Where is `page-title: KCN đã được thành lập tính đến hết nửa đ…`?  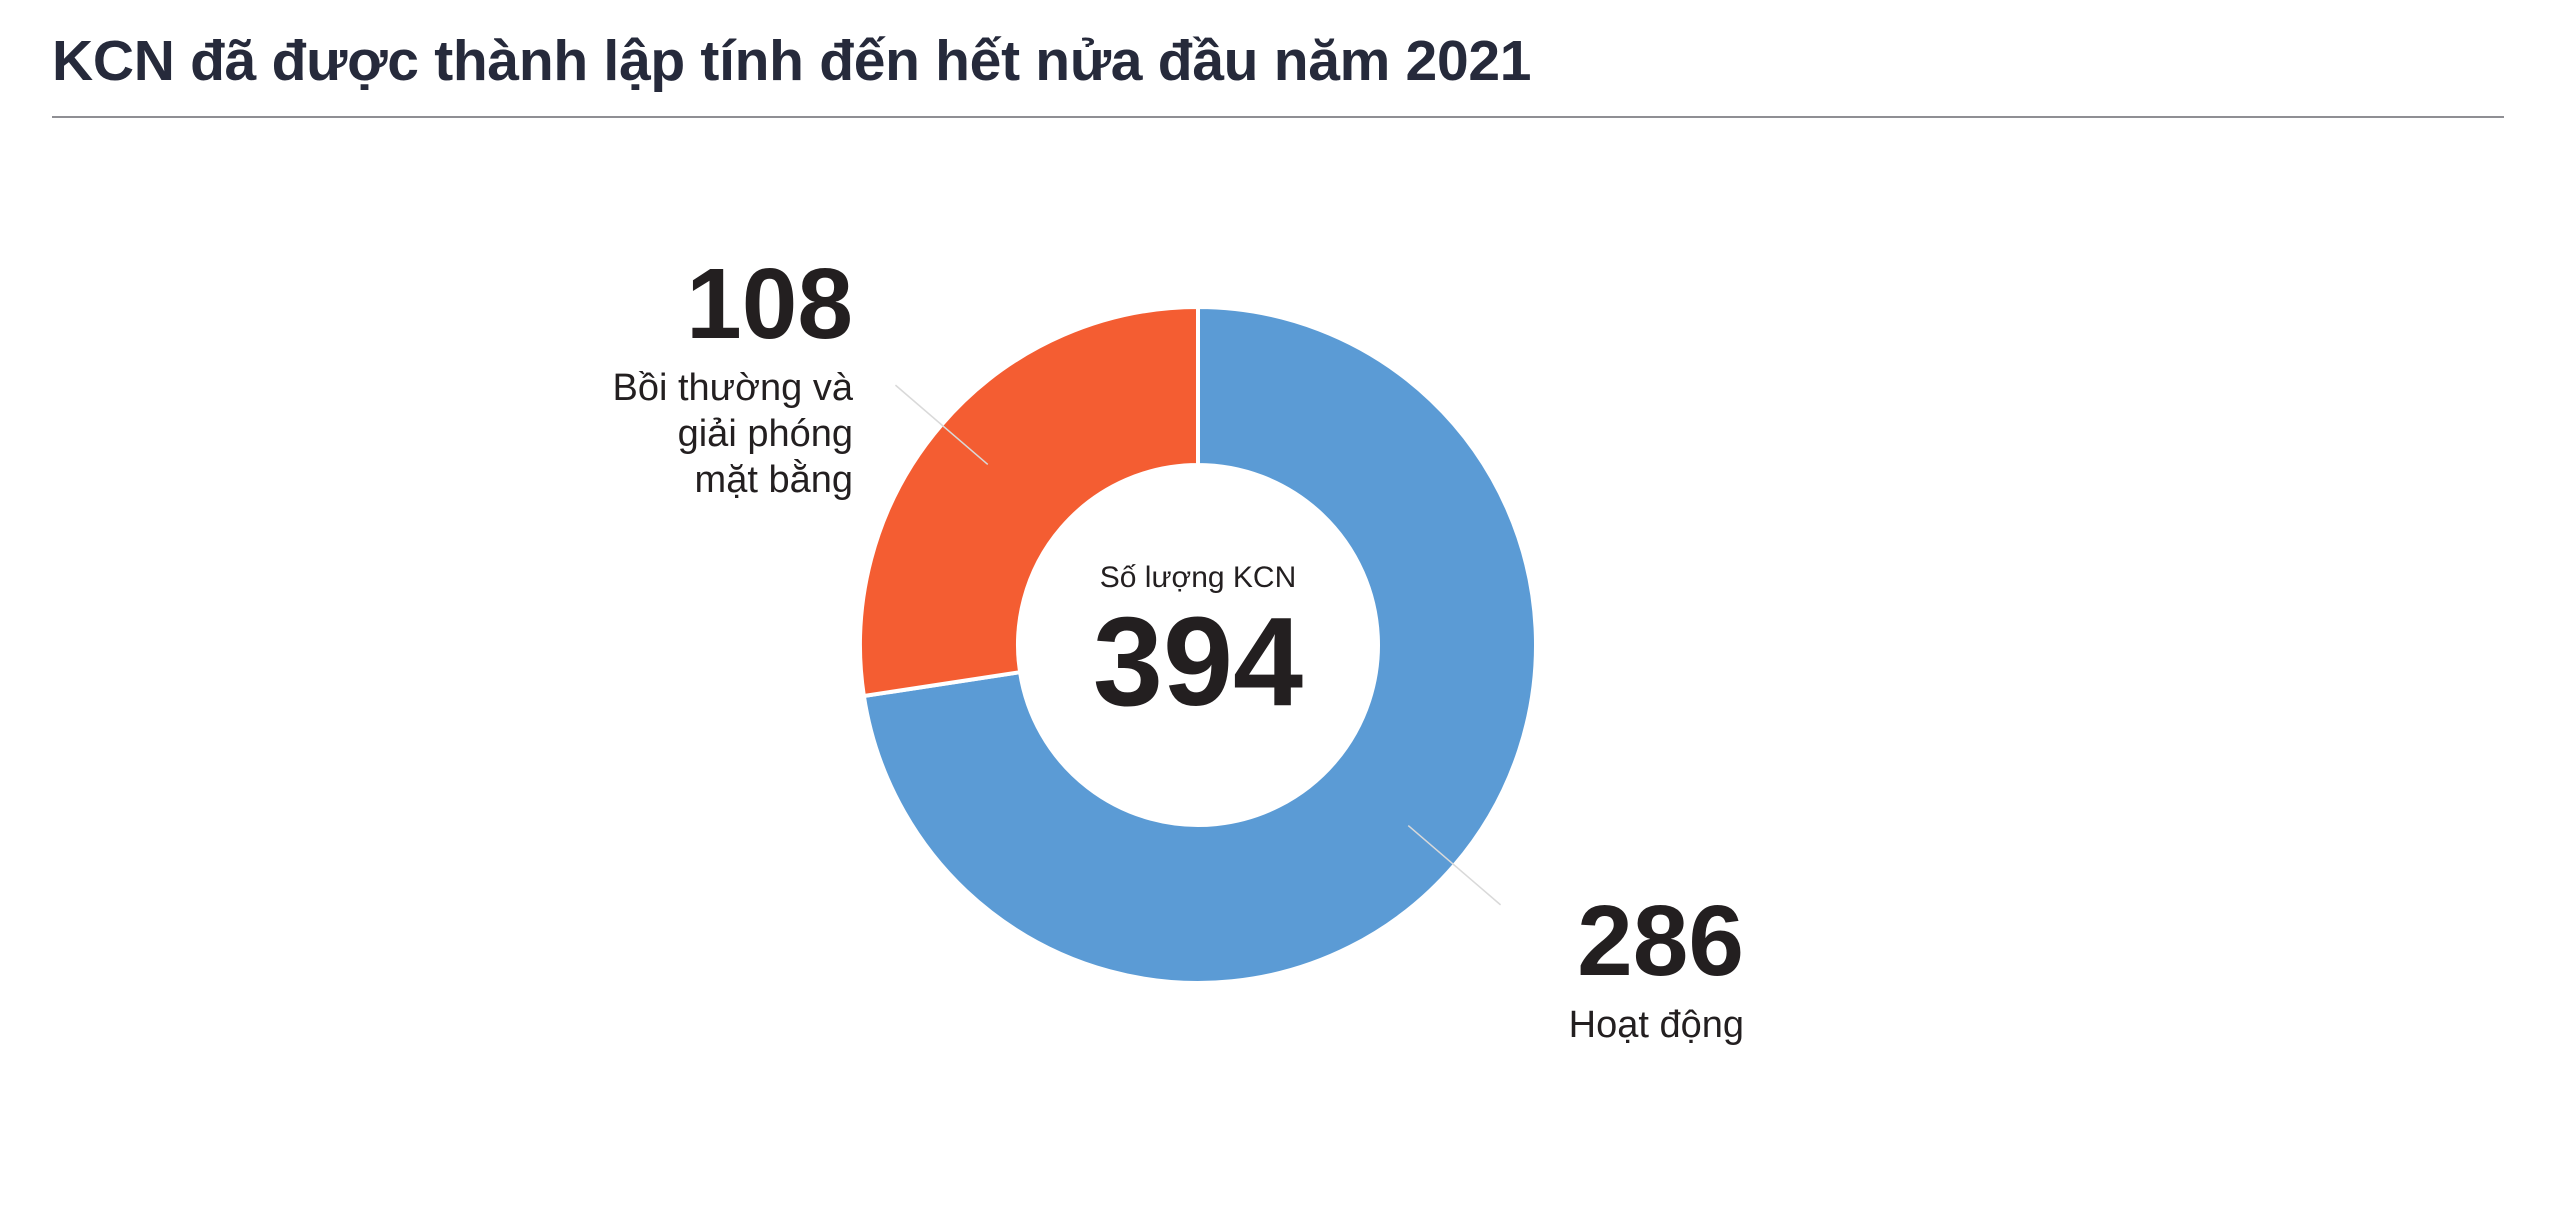
page-title: KCN đã được thành lập tính đến hết nửa đ… is located at coordinates (792, 61).